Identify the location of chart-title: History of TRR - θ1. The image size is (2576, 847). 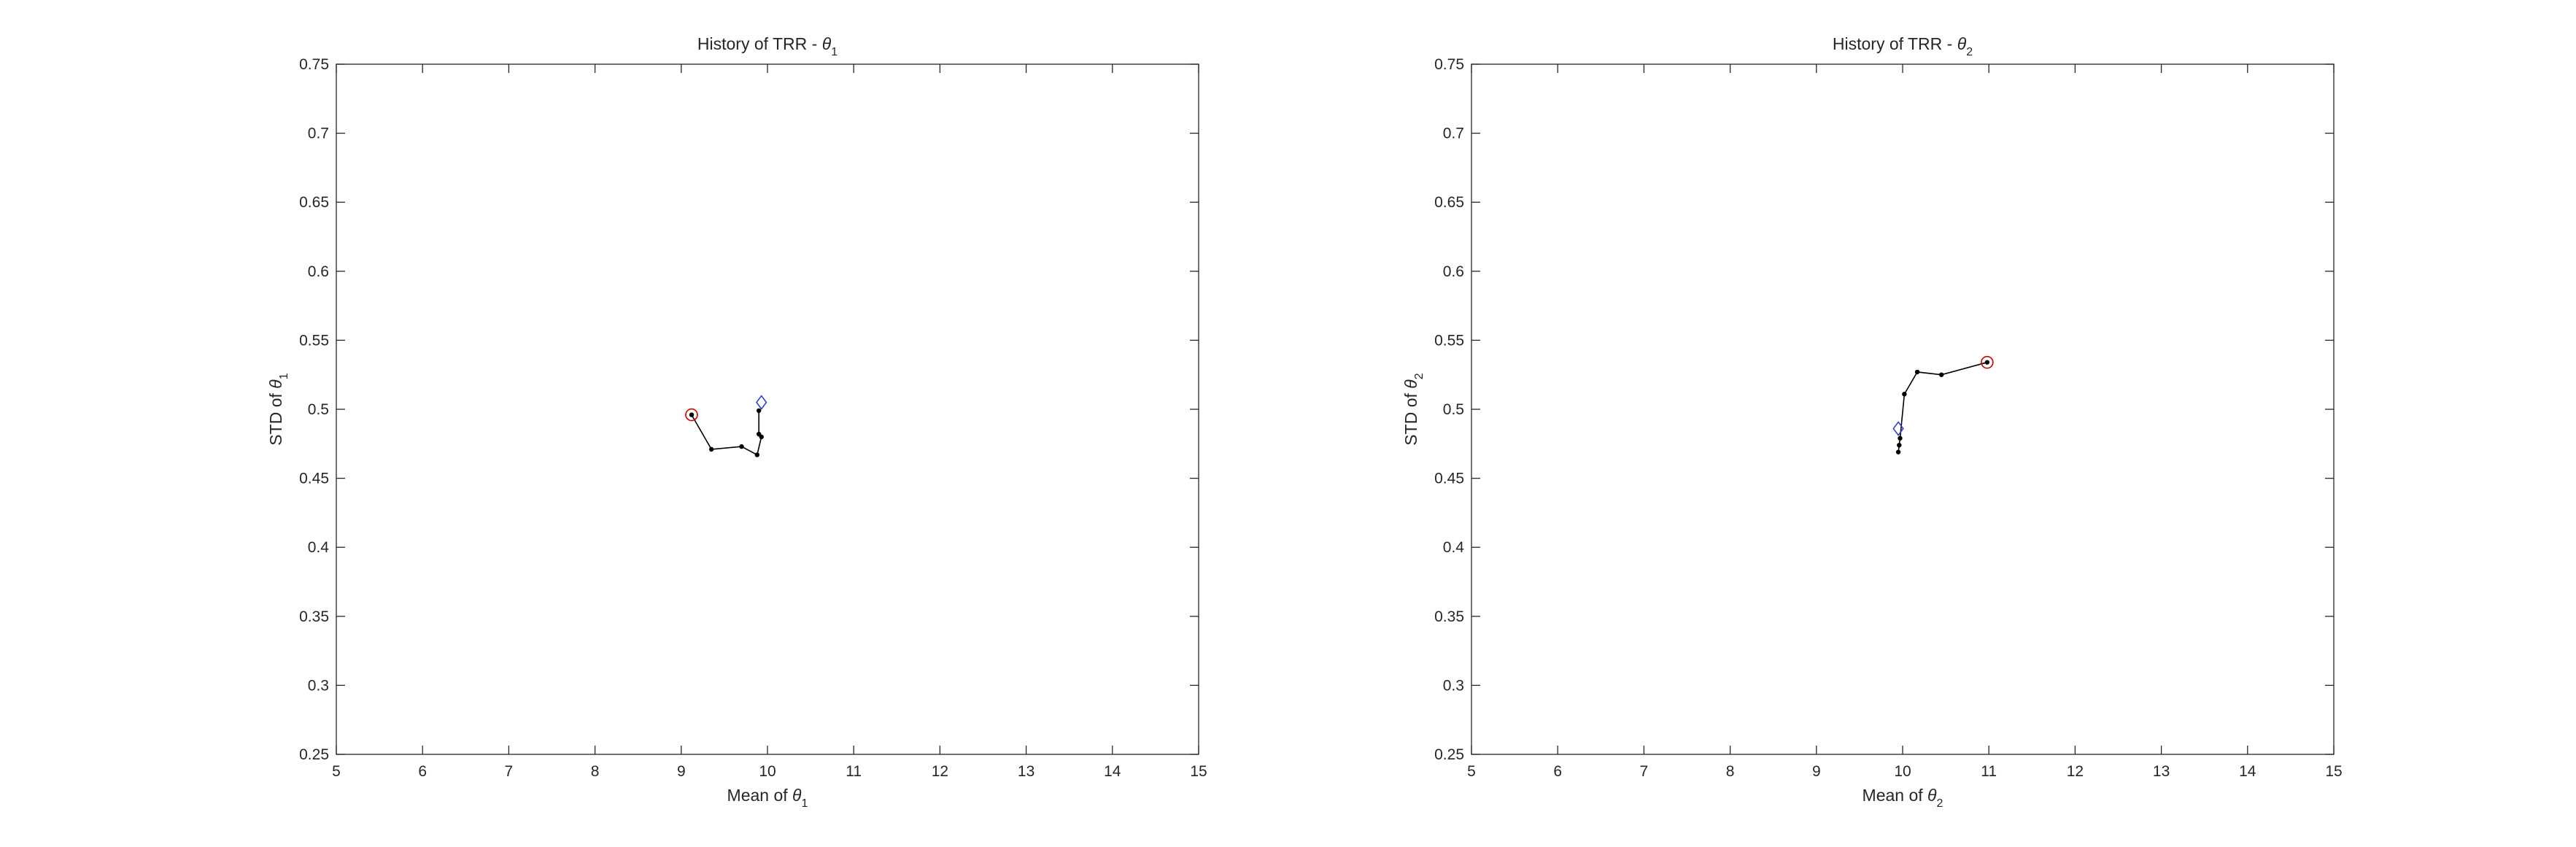
(767, 46).